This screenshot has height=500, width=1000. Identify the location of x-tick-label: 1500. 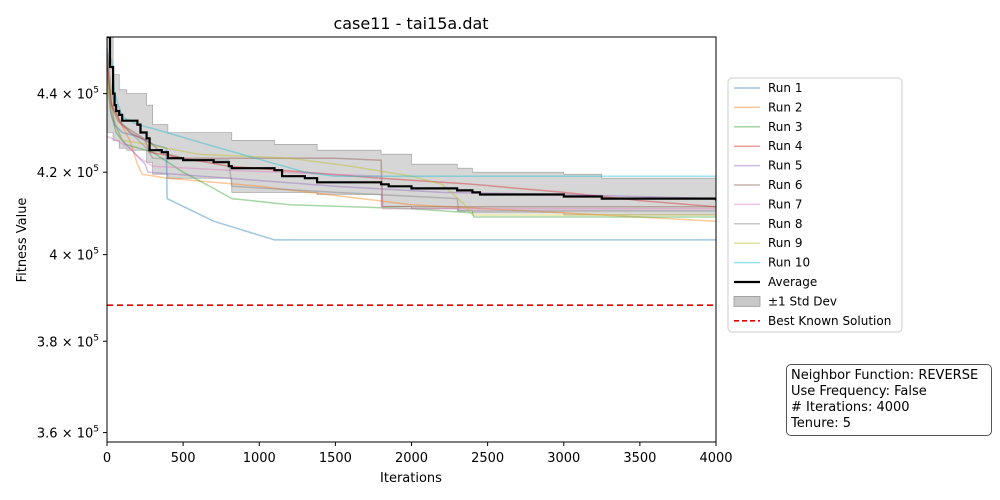
(335, 458).